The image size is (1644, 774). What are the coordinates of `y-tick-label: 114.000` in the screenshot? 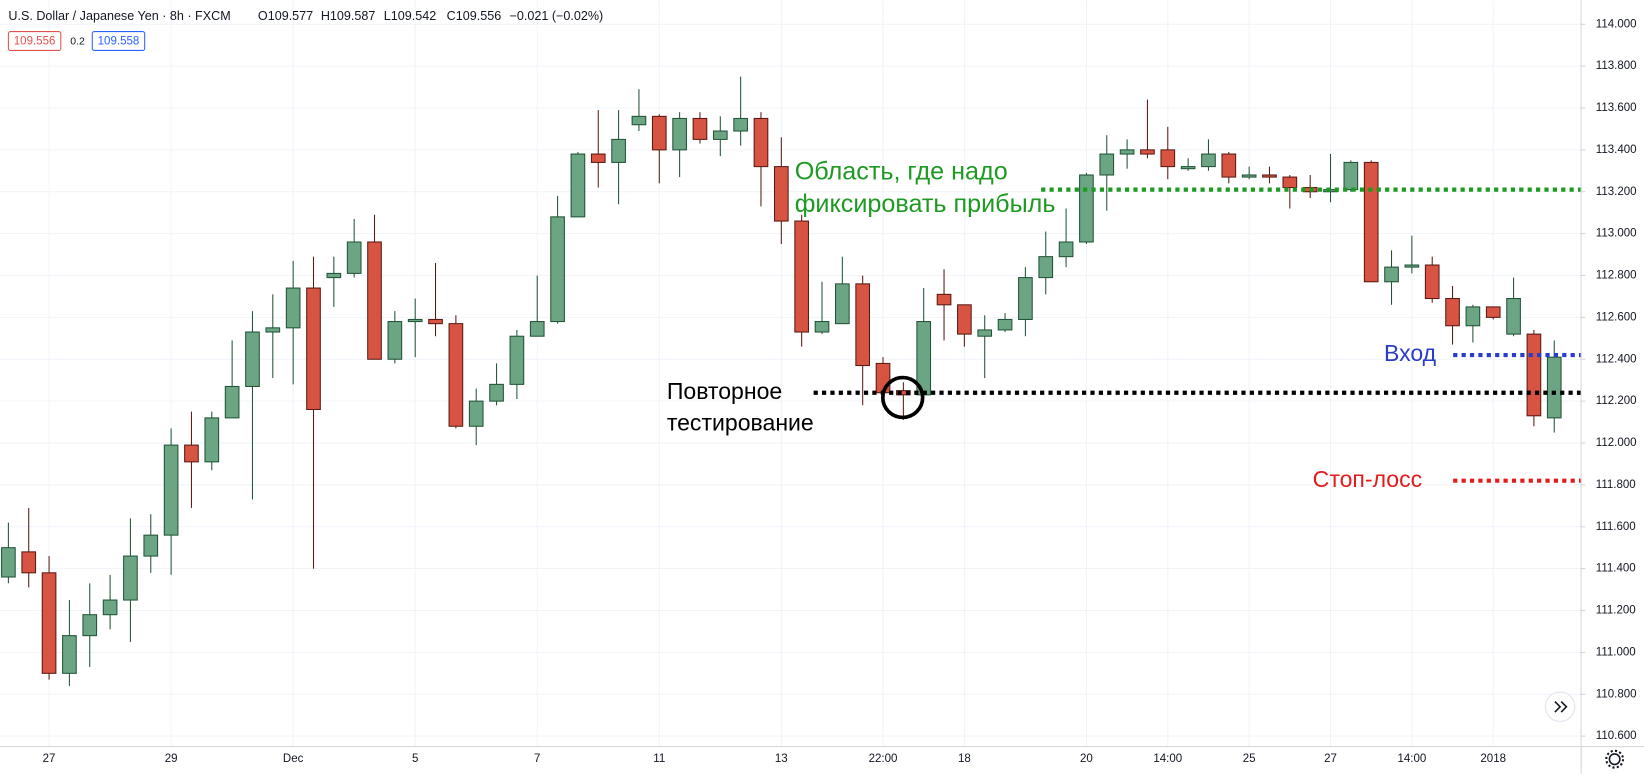 It's located at (1616, 24).